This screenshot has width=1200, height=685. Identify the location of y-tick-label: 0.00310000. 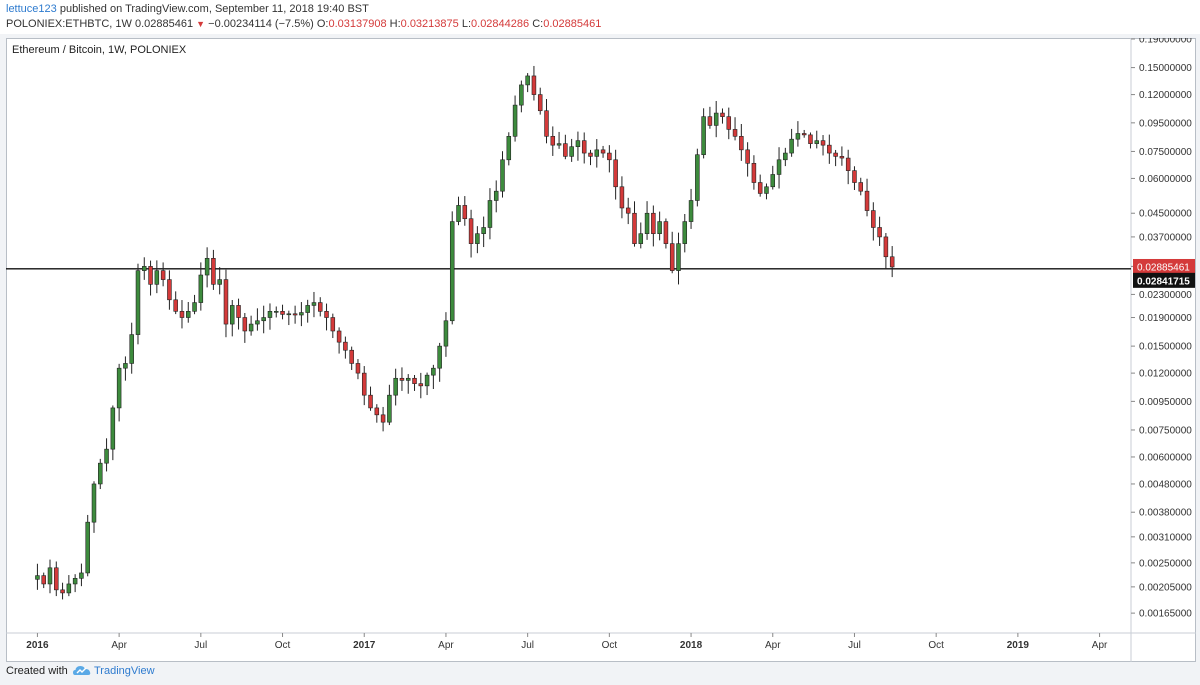
(1165, 537).